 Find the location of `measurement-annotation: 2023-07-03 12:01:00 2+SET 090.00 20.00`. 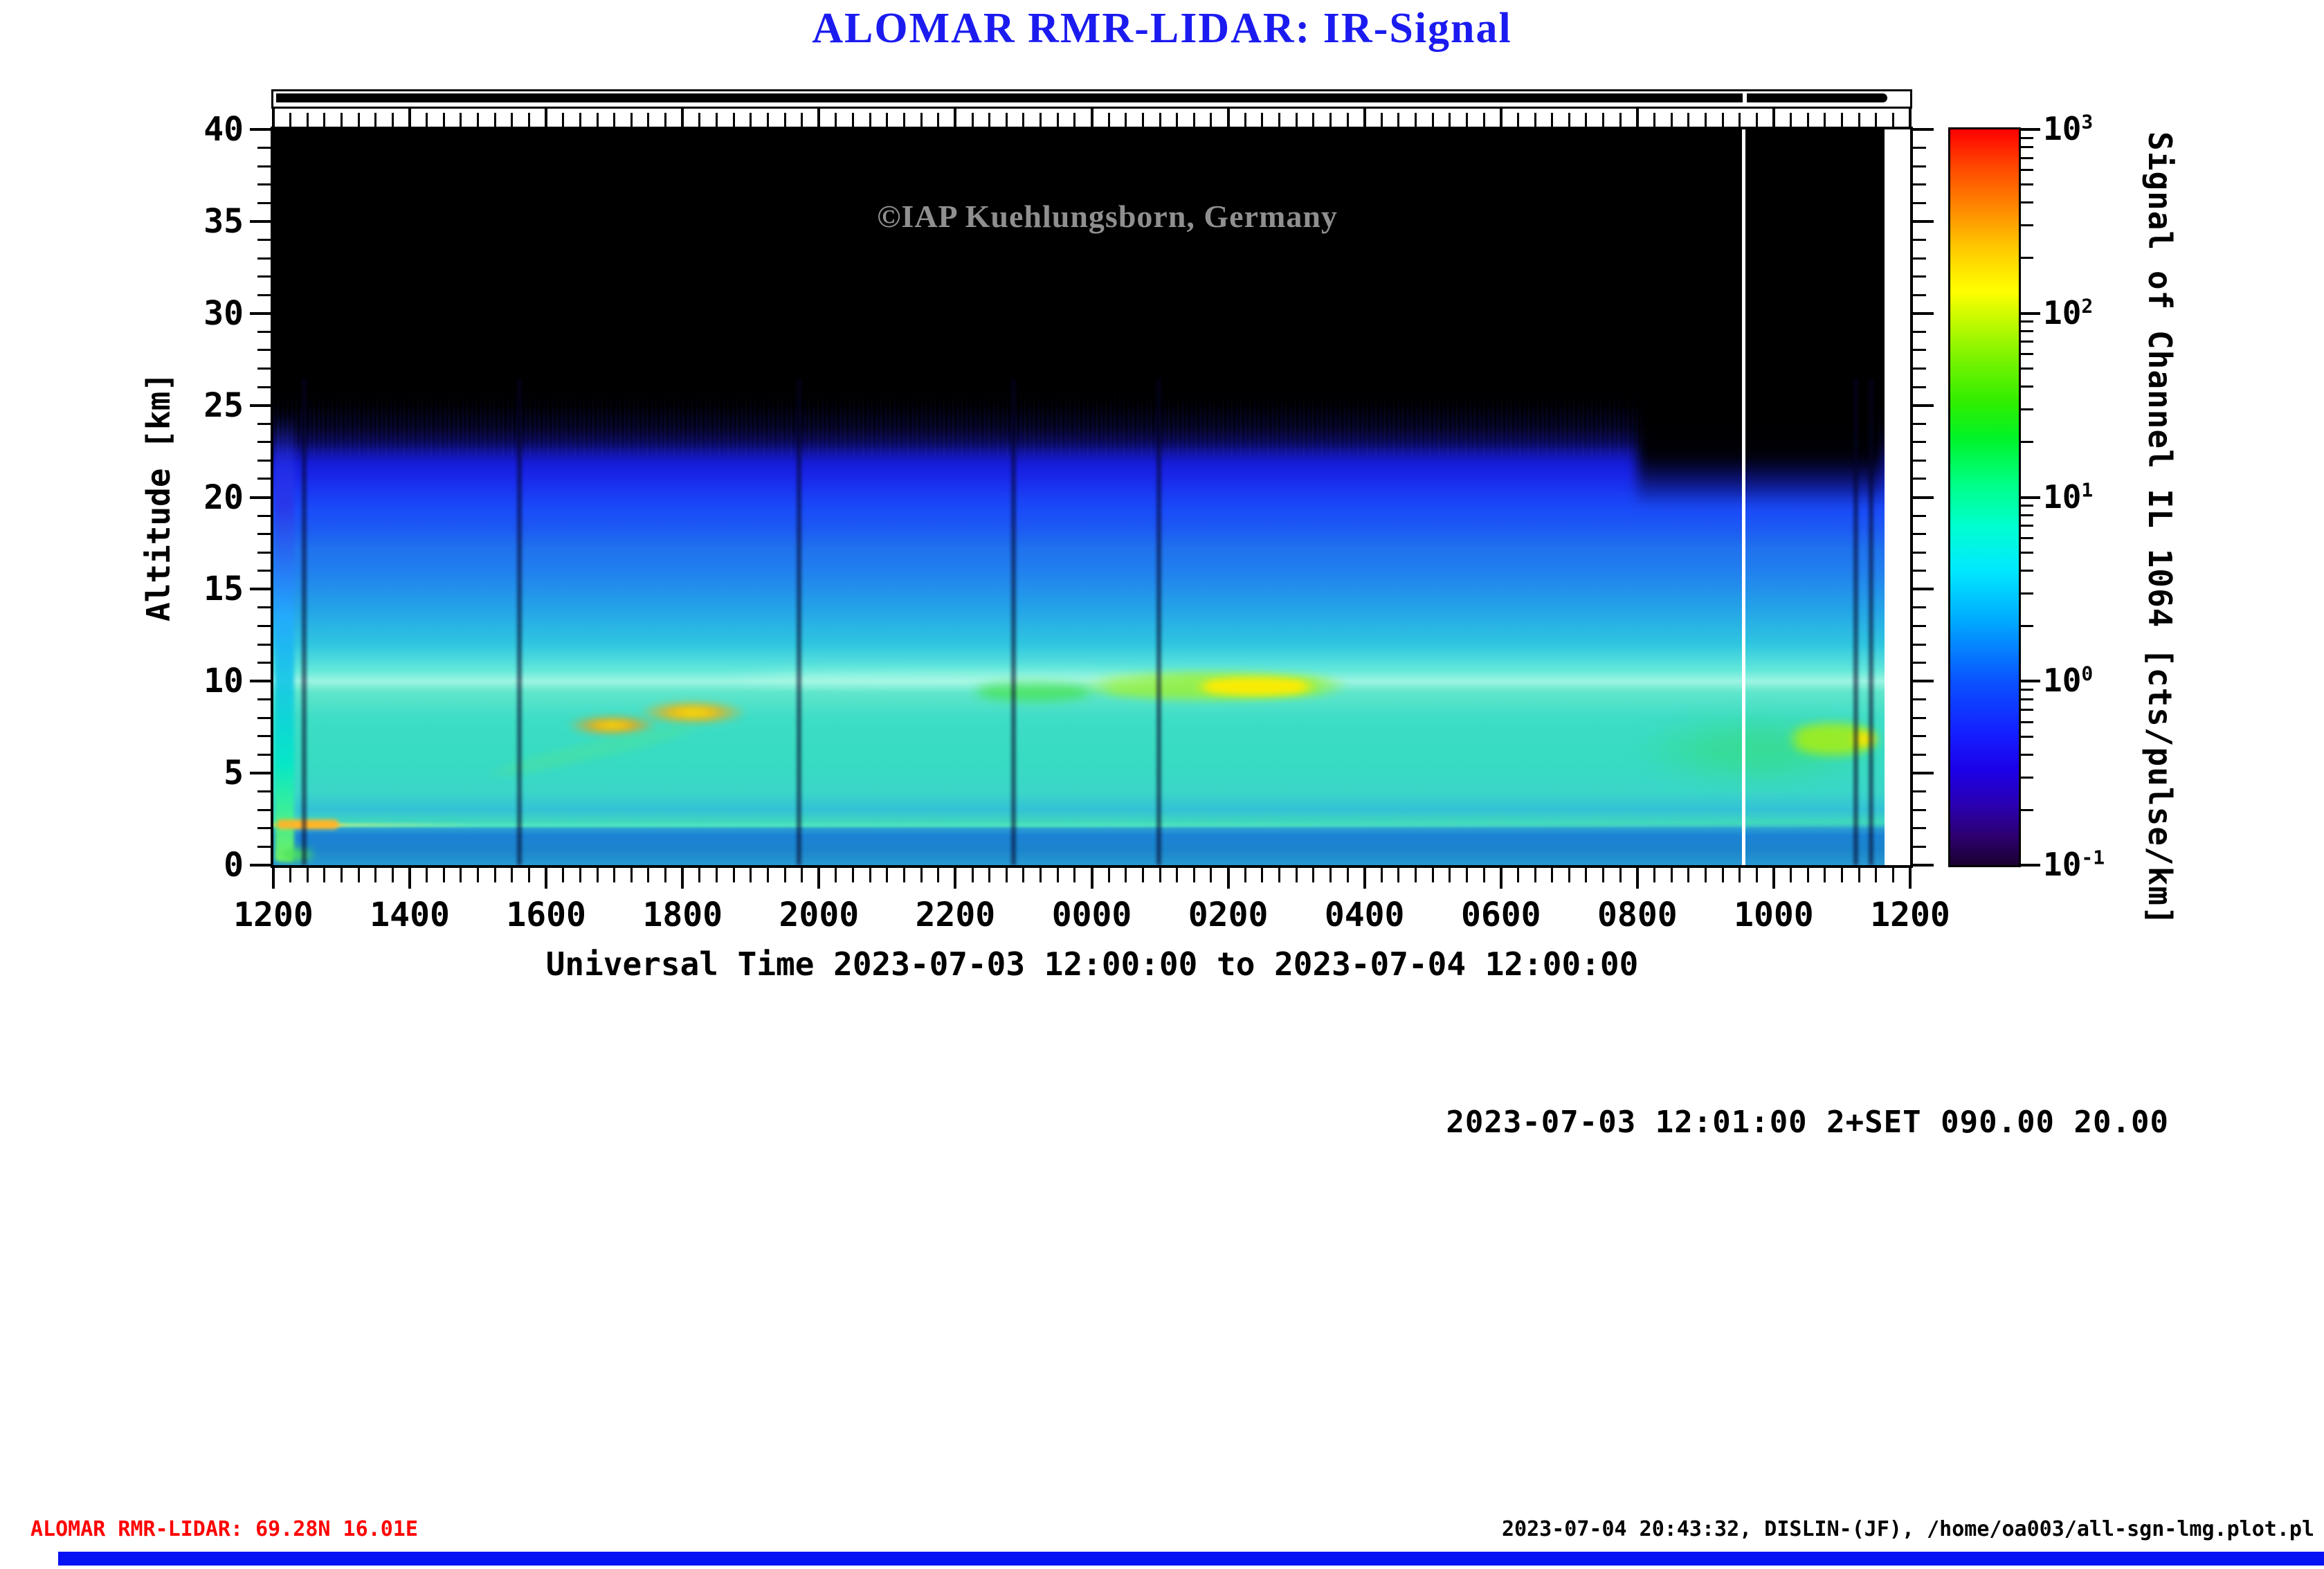

measurement-annotation: 2023-07-03 12:01:00 2+SET 090.00 20.00 is located at coordinates (1808, 1122).